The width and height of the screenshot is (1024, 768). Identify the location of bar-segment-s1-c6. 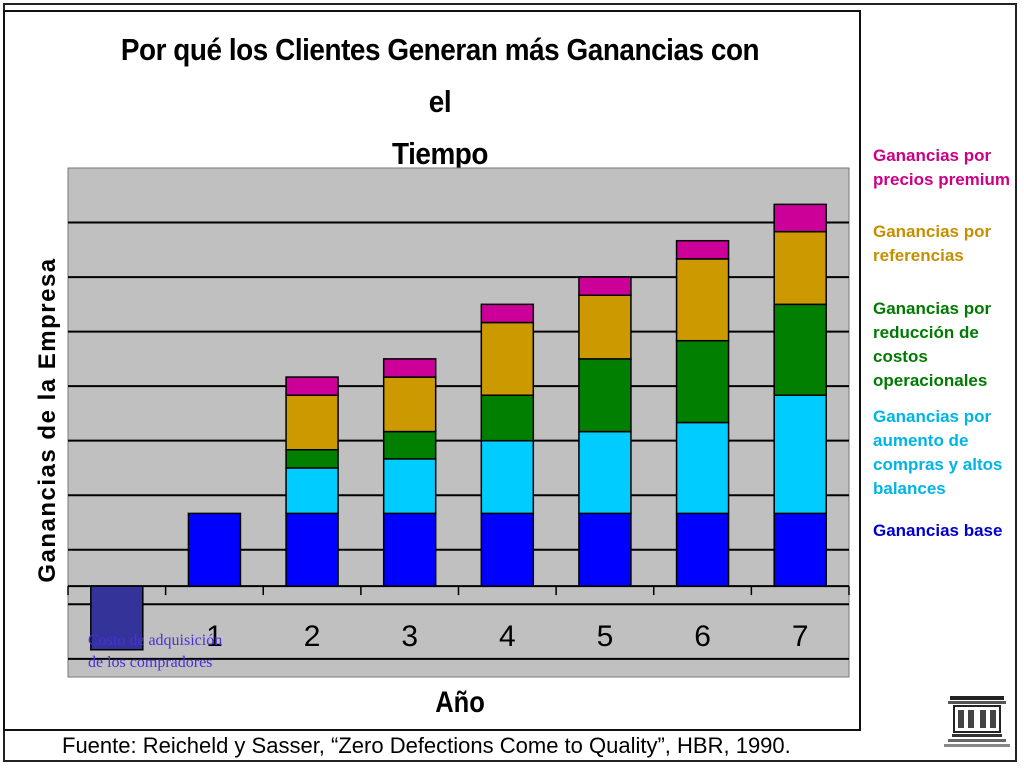
(702, 468).